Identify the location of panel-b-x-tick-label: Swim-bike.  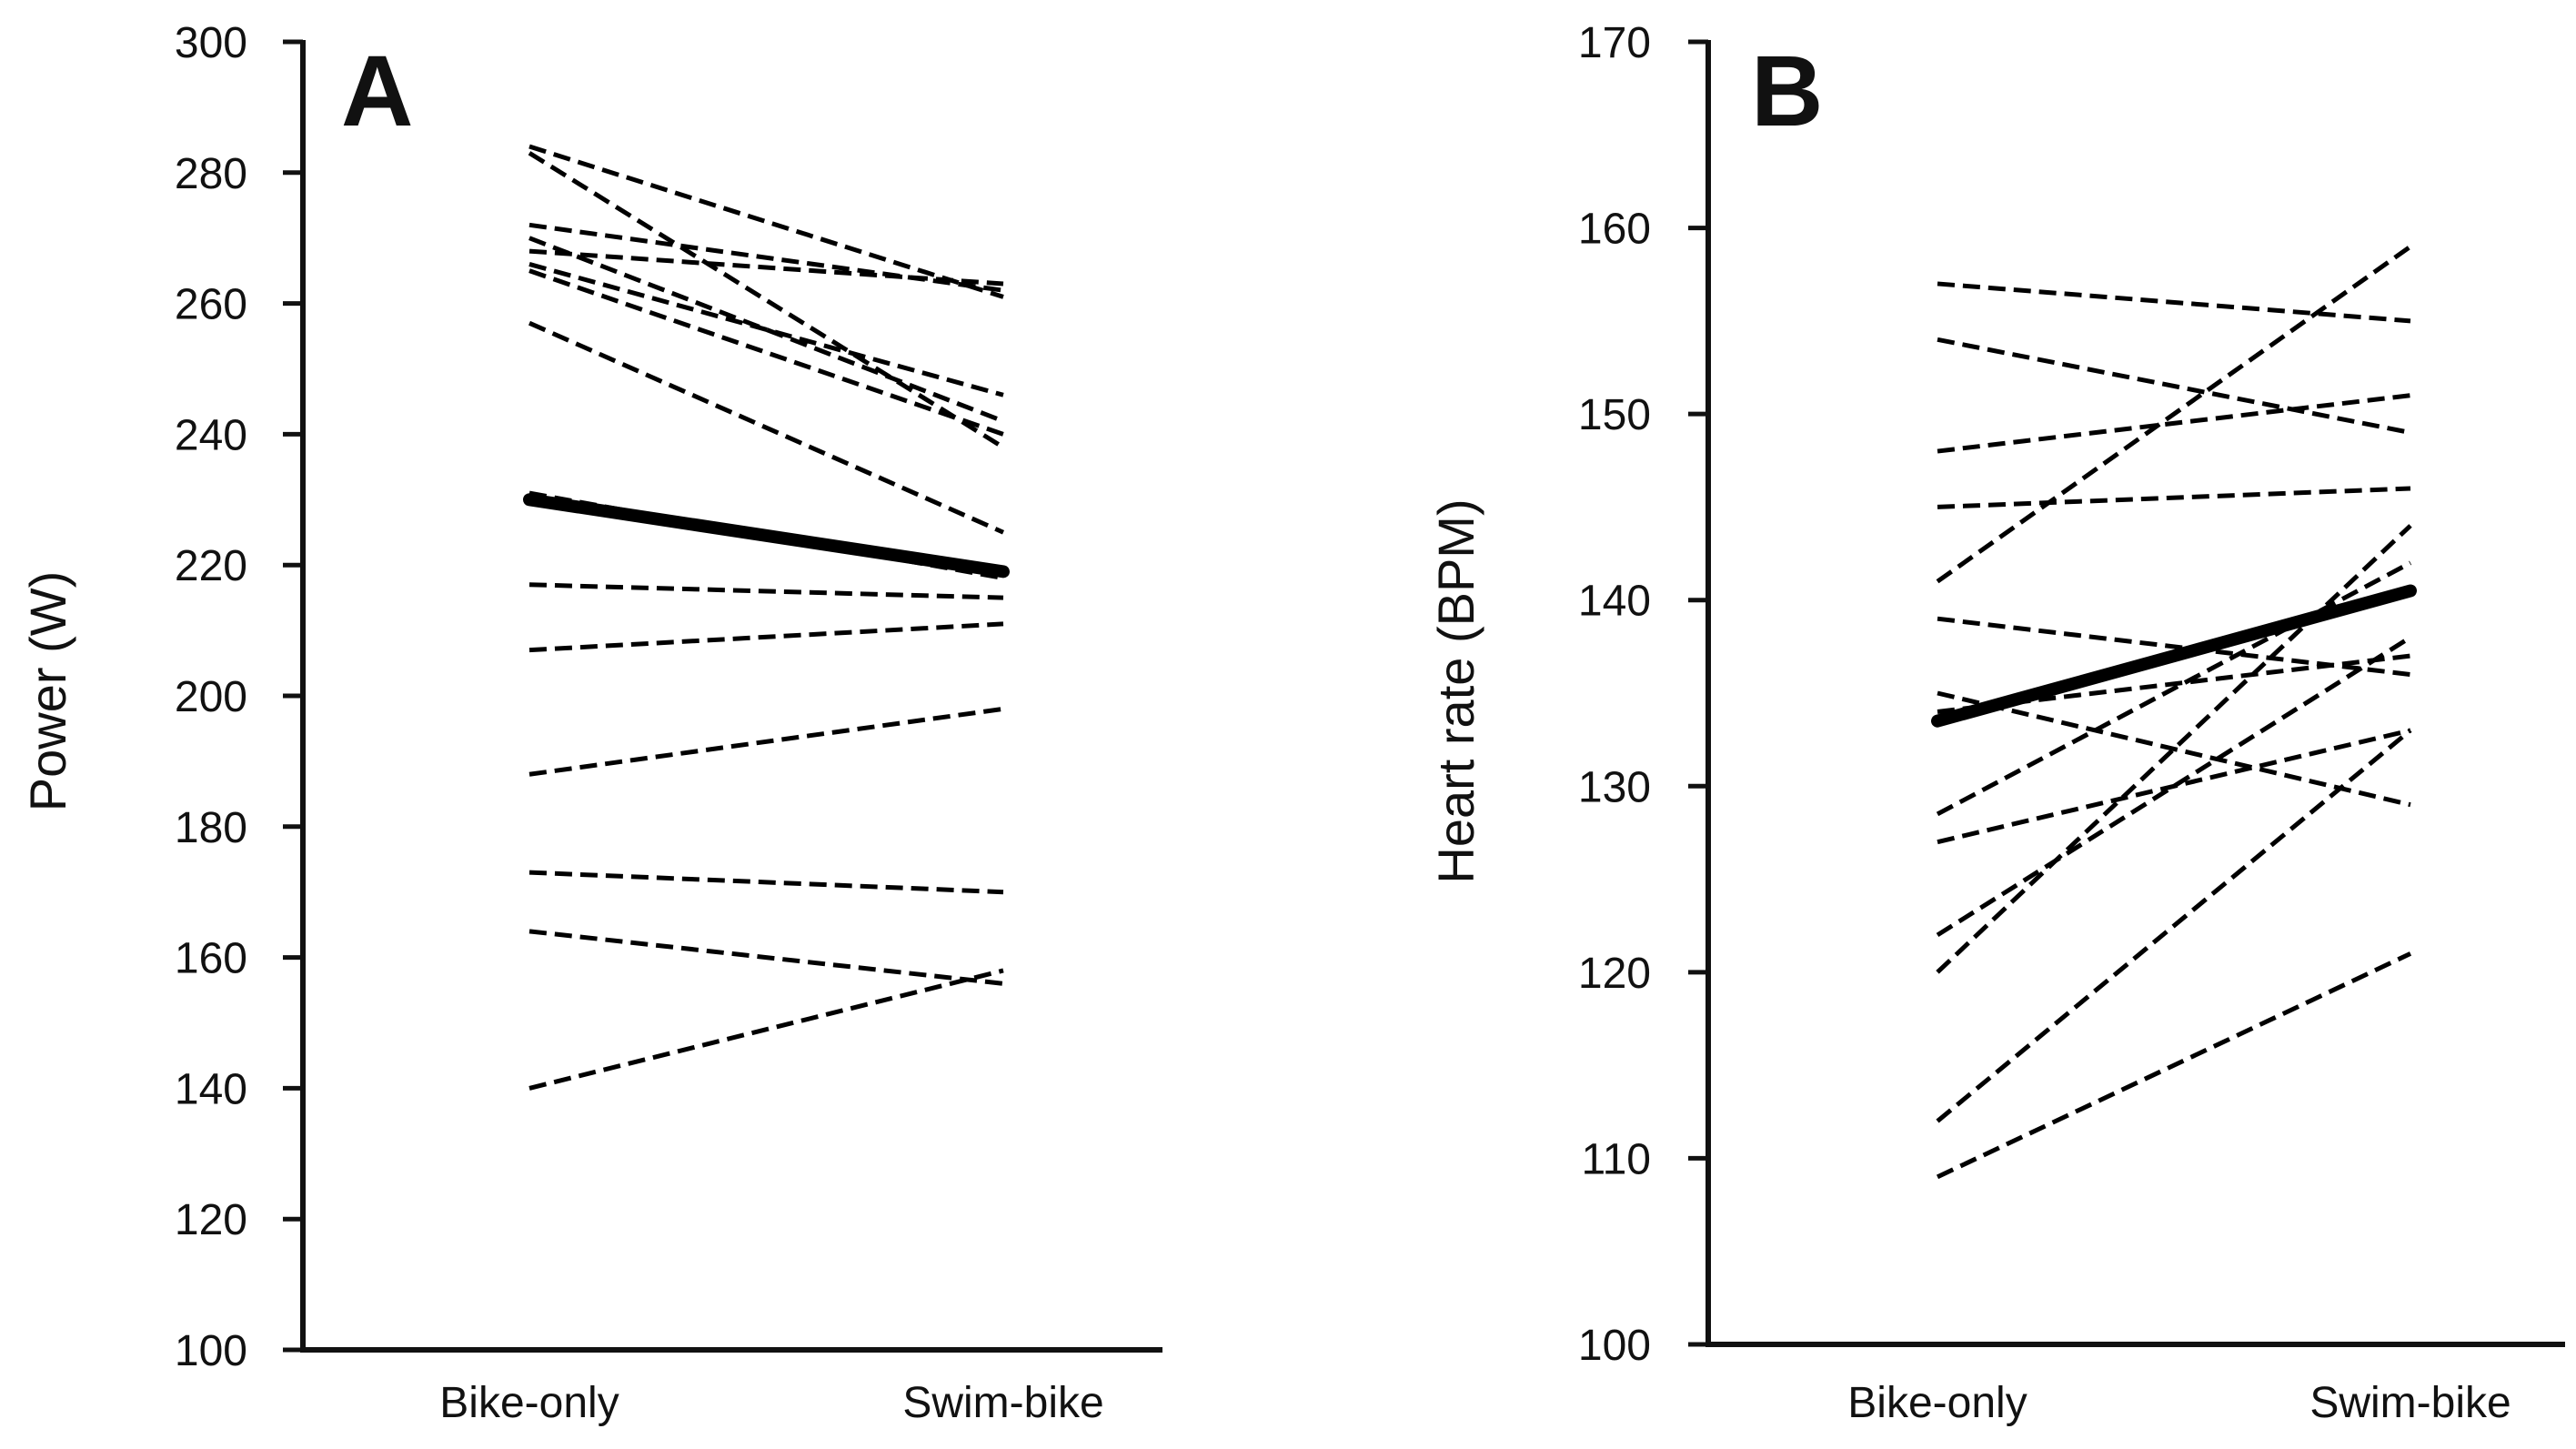
(2410, 1403).